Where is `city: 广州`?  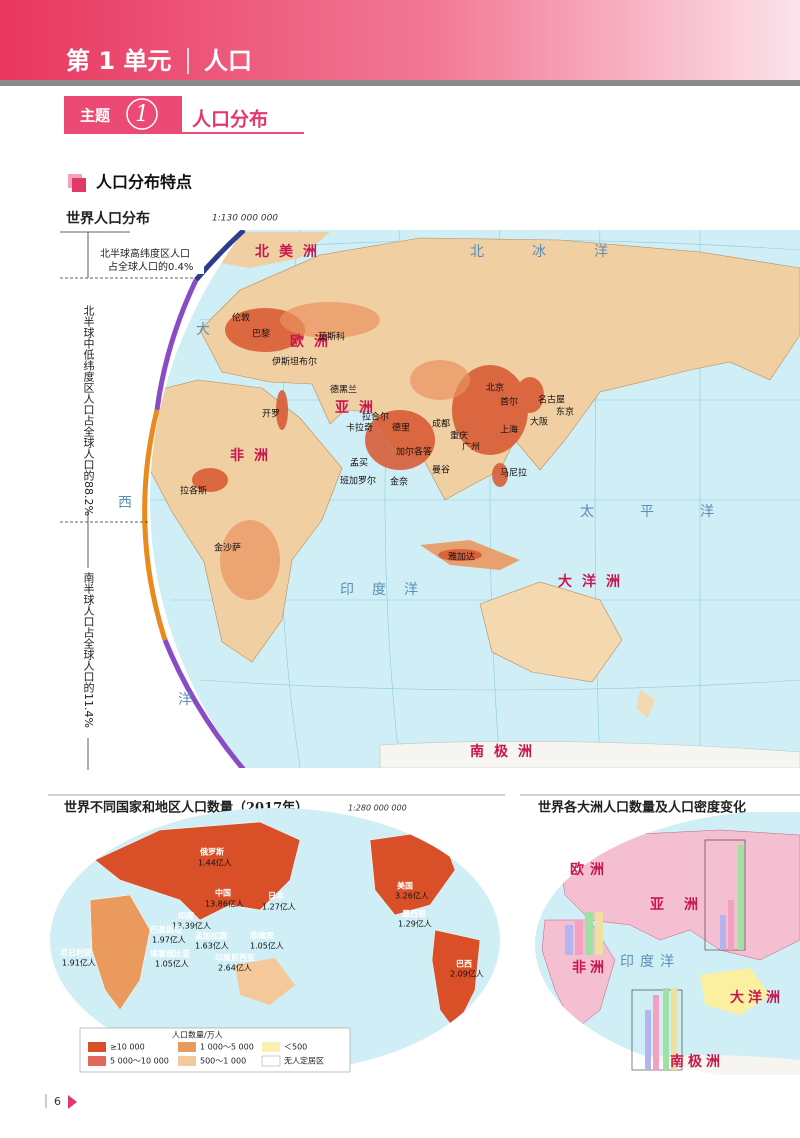 city: 广州 is located at coordinates (471, 447).